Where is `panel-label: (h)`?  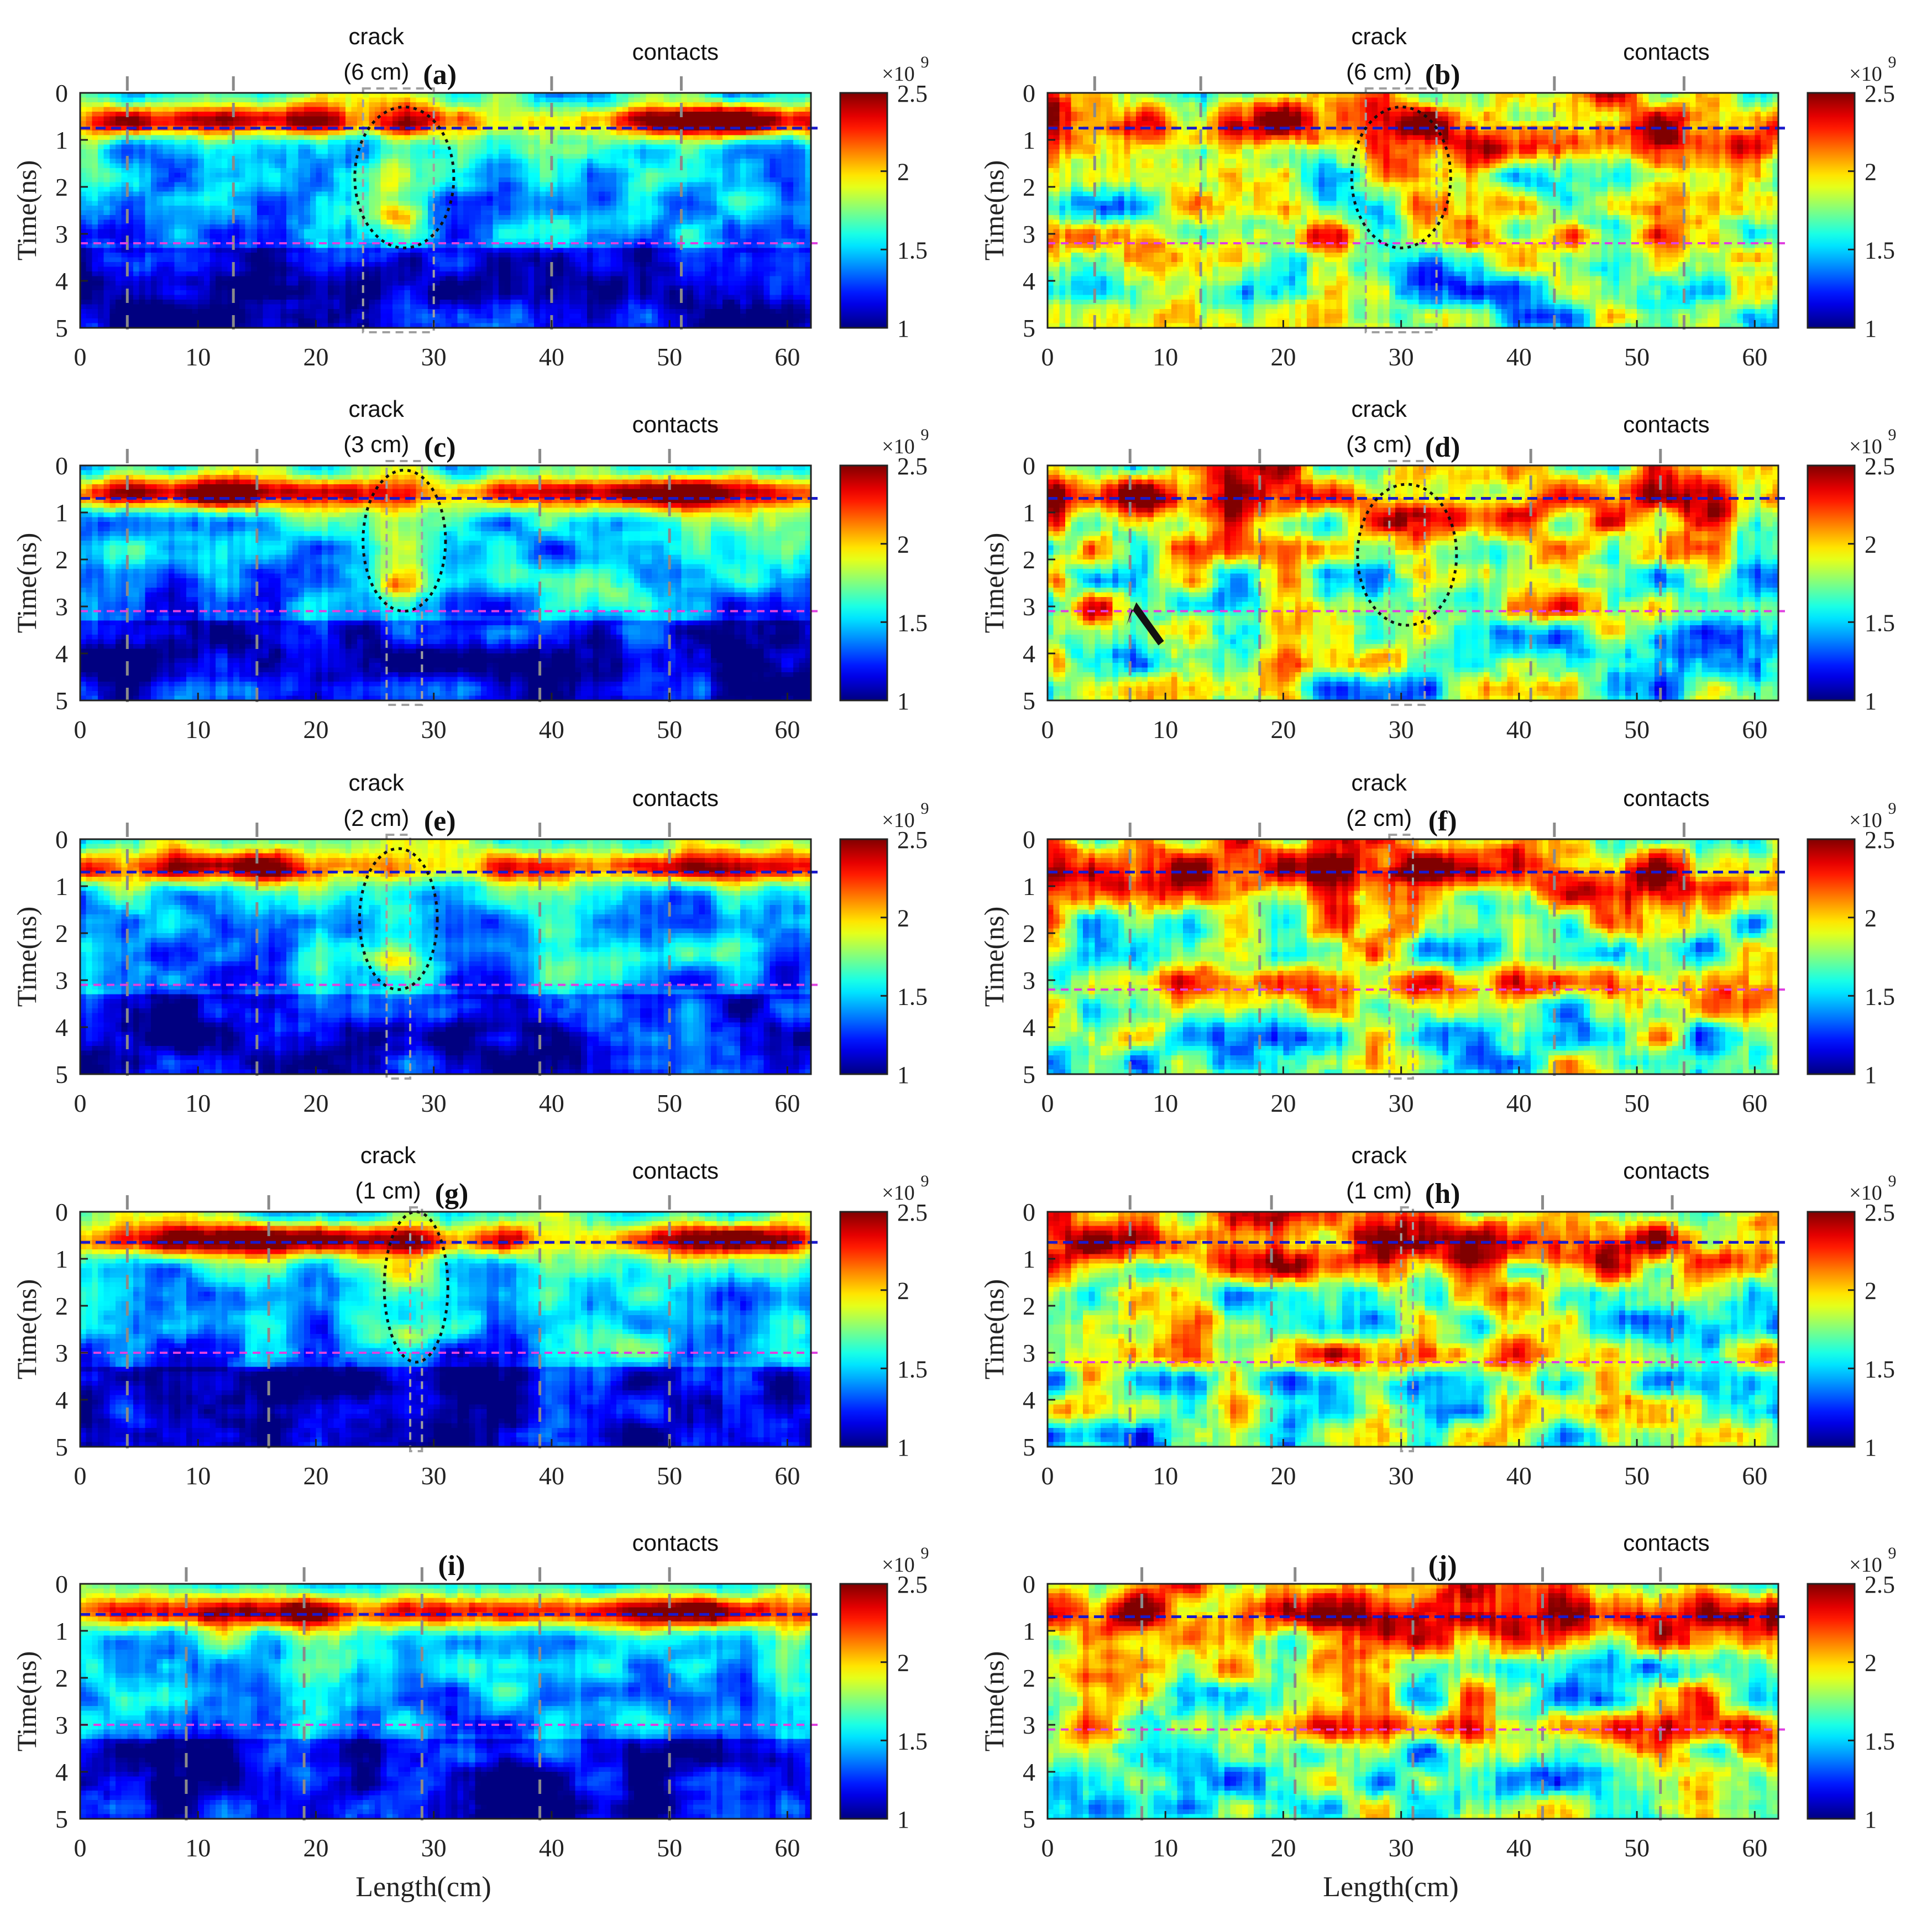 panel-label: (h) is located at coordinates (1442, 1194).